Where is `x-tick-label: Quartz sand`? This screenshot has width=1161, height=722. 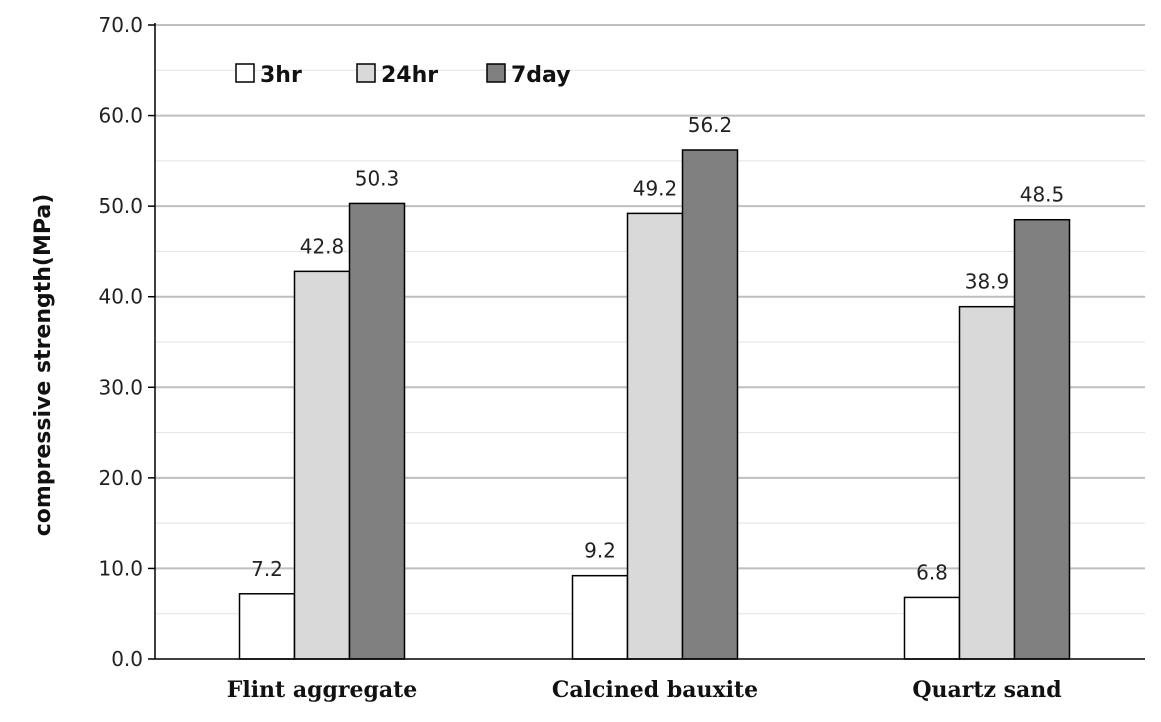
x-tick-label: Quartz sand is located at coordinates (986, 690).